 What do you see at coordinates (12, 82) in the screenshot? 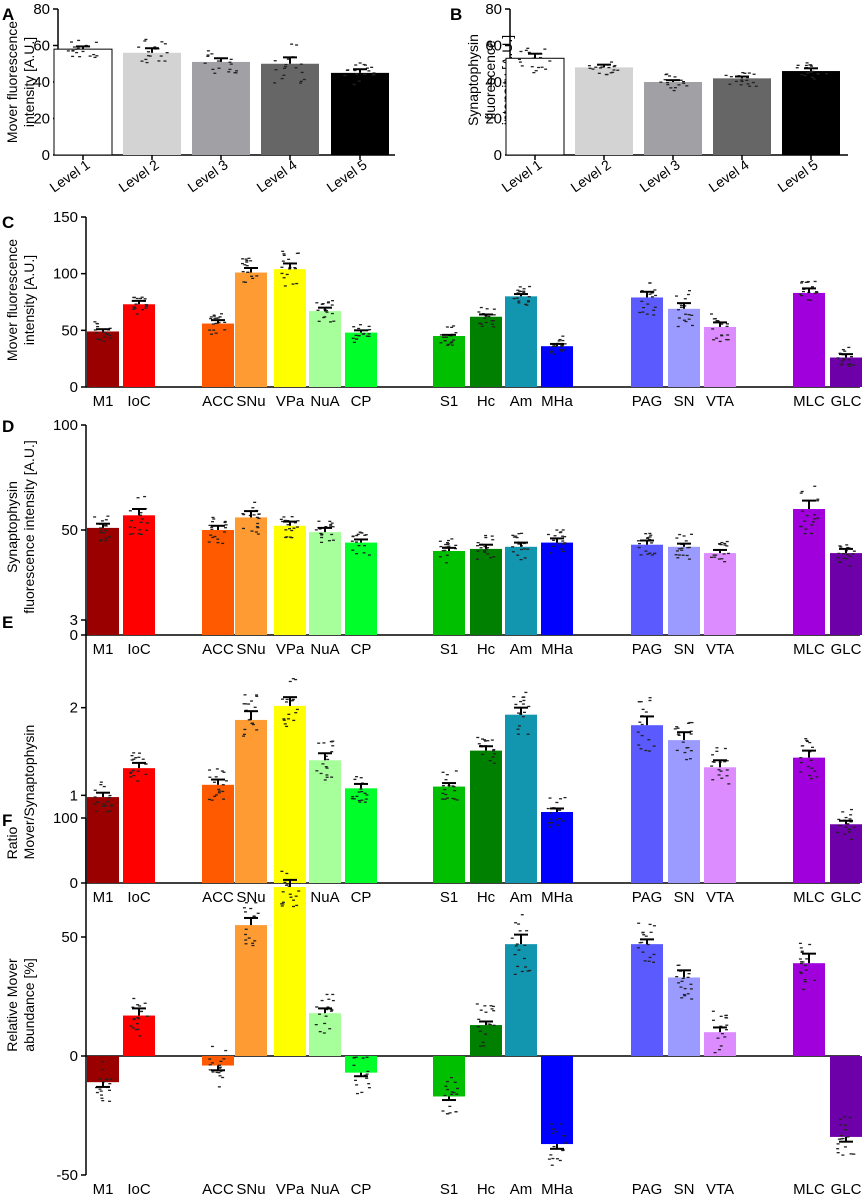
I see `ylabel-a-line1: Mover fluorescence` at bounding box center [12, 82].